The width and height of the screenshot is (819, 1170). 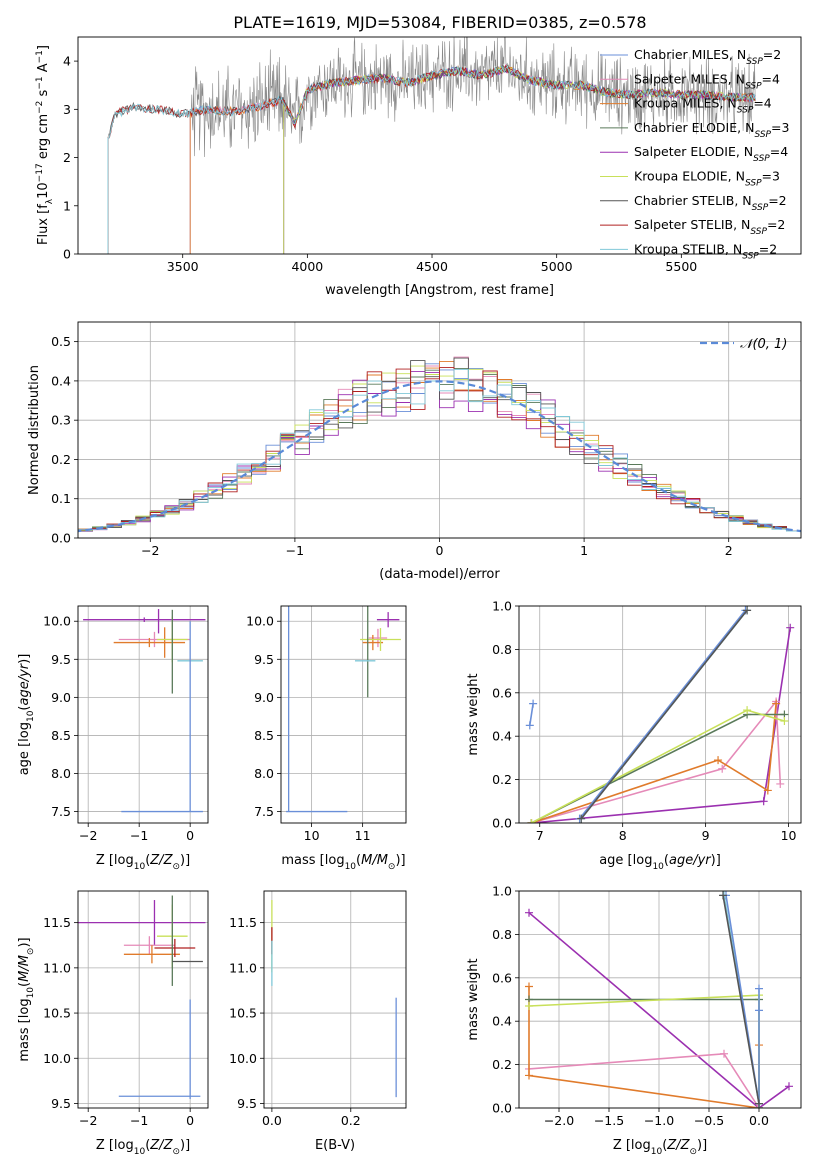 What do you see at coordinates (61, 341) in the screenshot?
I see `y-tick-label: 0.5` at bounding box center [61, 341].